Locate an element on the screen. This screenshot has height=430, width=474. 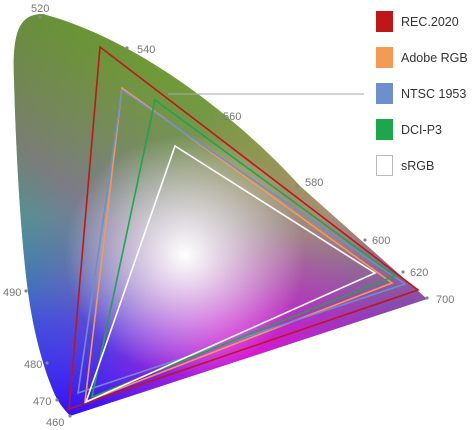
wavelength-label: 480 is located at coordinates (33, 365).